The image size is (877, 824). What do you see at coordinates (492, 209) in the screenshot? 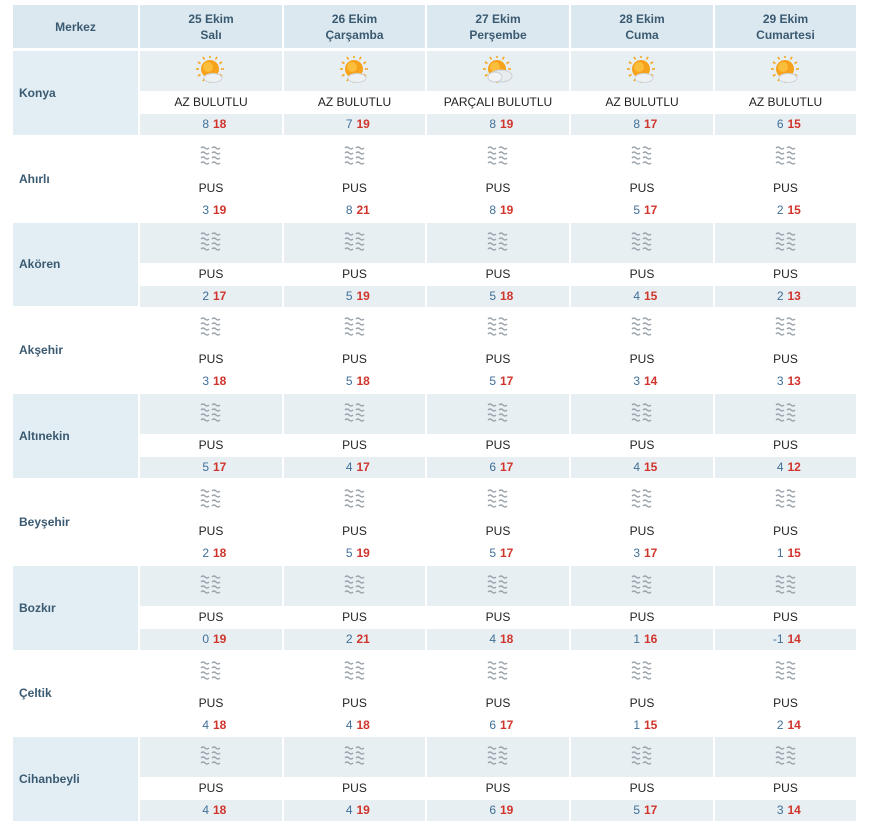
I see `min-temp: 8` at bounding box center [492, 209].